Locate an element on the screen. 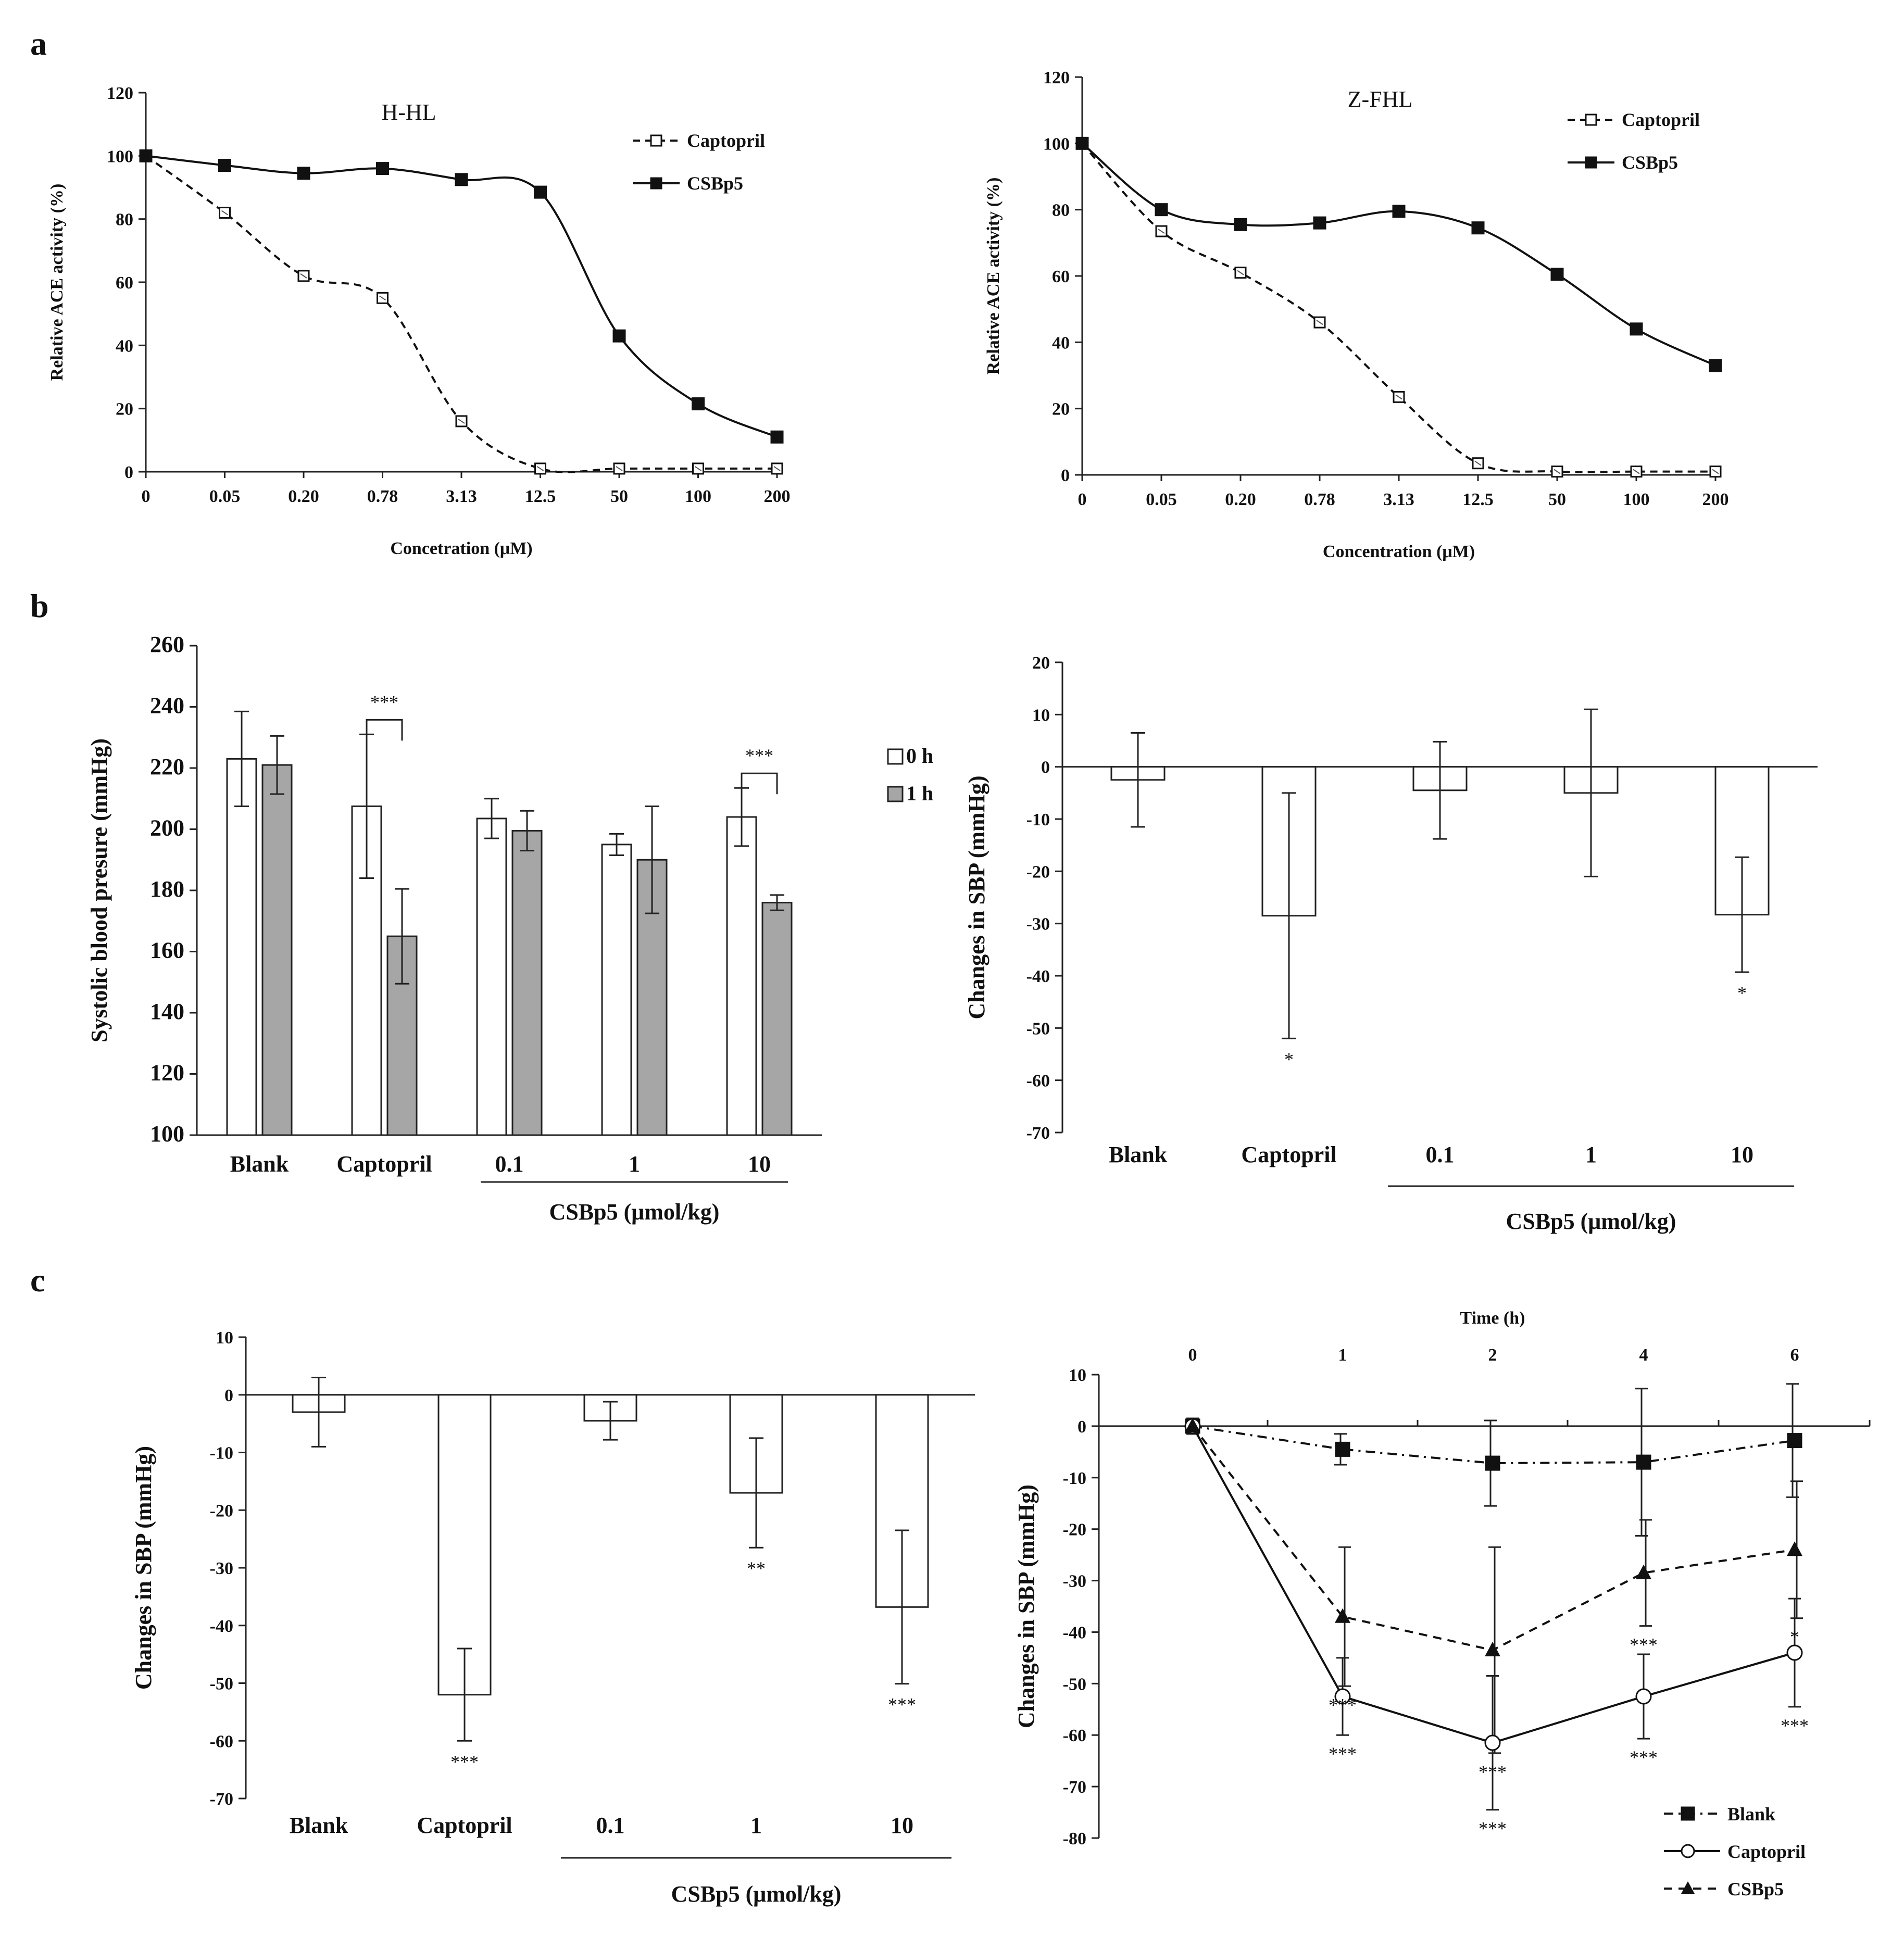 The width and height of the screenshot is (1904, 1937). legend-label: 1 h is located at coordinates (920, 794).